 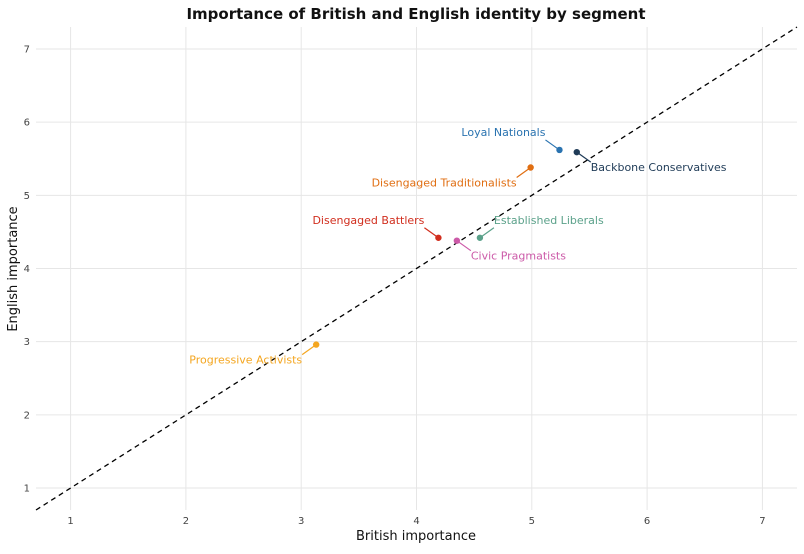 What do you see at coordinates (301, 521) in the screenshot?
I see `x-tick-label: 3` at bounding box center [301, 521].